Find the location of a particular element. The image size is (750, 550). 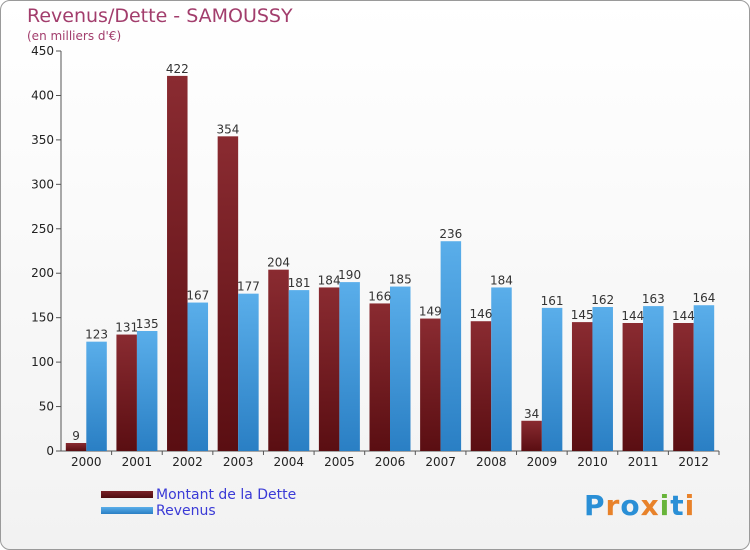

value-label-dette: 9 is located at coordinates (76, 436).